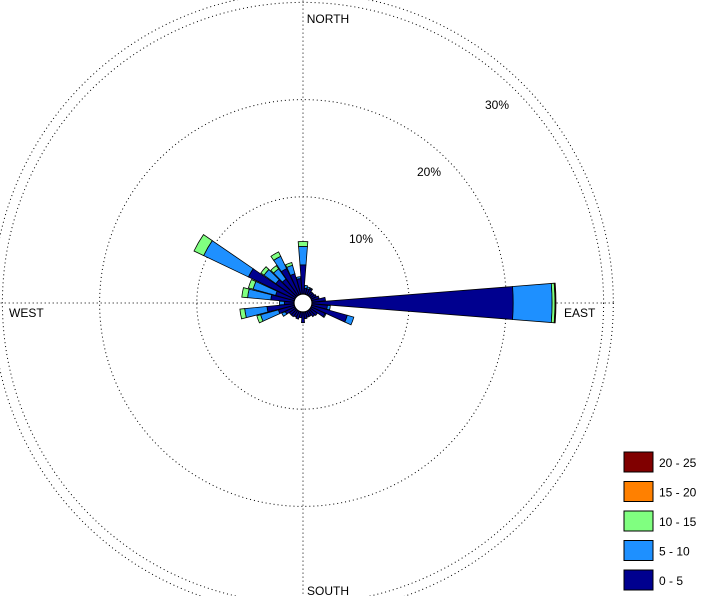 The height and width of the screenshot is (596, 704). What do you see at coordinates (678, 493) in the screenshot?
I see `legend-label: 15 - 20` at bounding box center [678, 493].